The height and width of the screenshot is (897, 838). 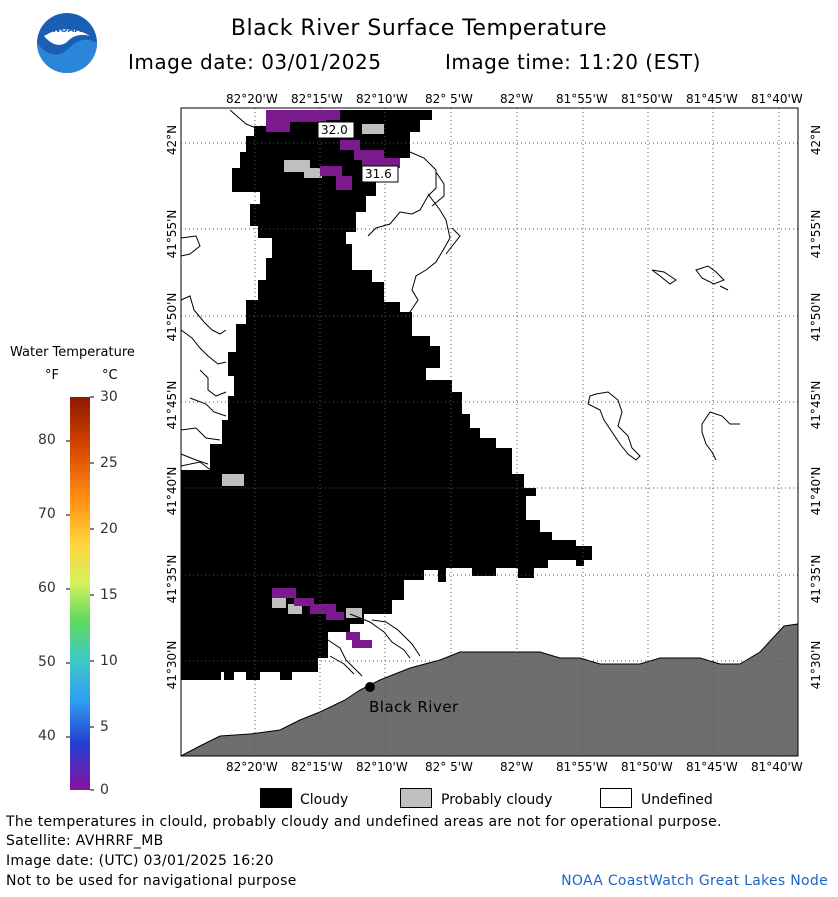 I want to click on key-undefined-swatch, so click(x=616, y=798).